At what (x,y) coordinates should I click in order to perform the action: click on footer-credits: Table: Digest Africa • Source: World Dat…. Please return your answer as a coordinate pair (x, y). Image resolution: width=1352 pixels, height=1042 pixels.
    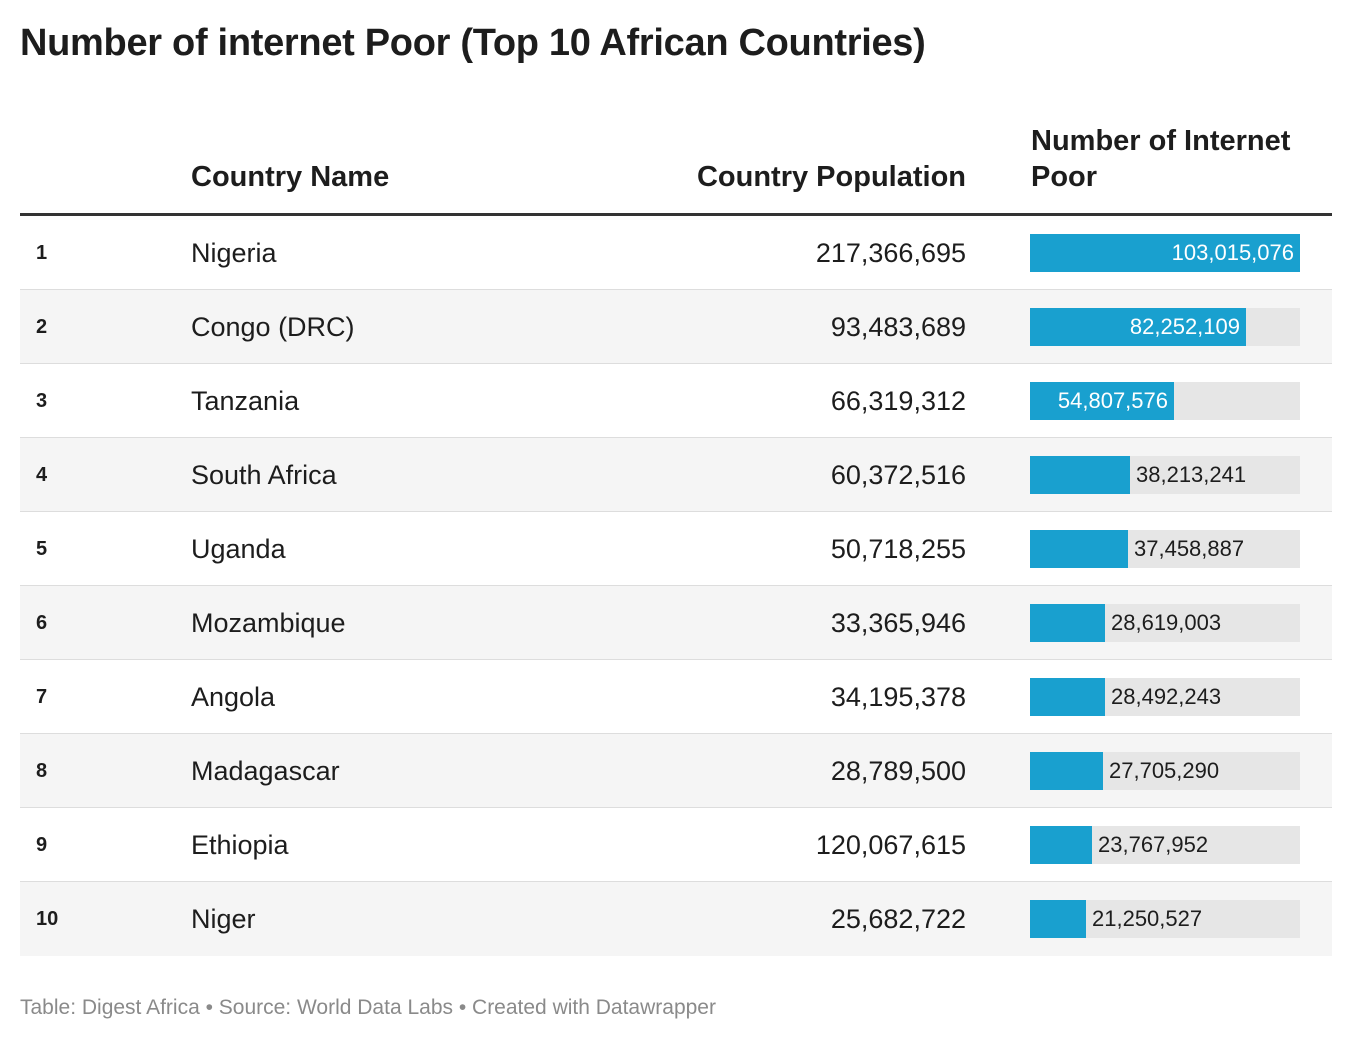
    Looking at the image, I should click on (368, 1007).